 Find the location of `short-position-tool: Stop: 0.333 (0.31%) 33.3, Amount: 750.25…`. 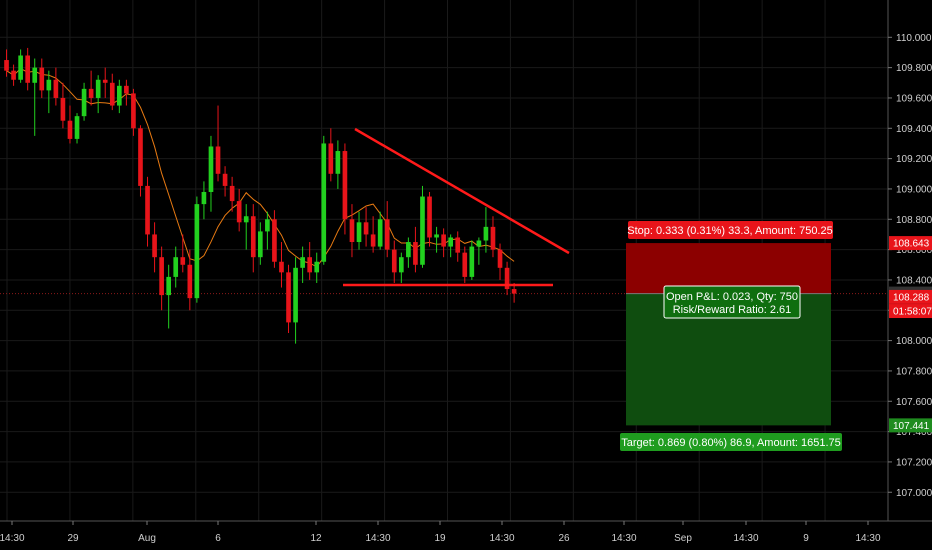

short-position-tool: Stop: 0.333 (0.31%) 33.3, Amount: 750.25… is located at coordinates (731, 336).